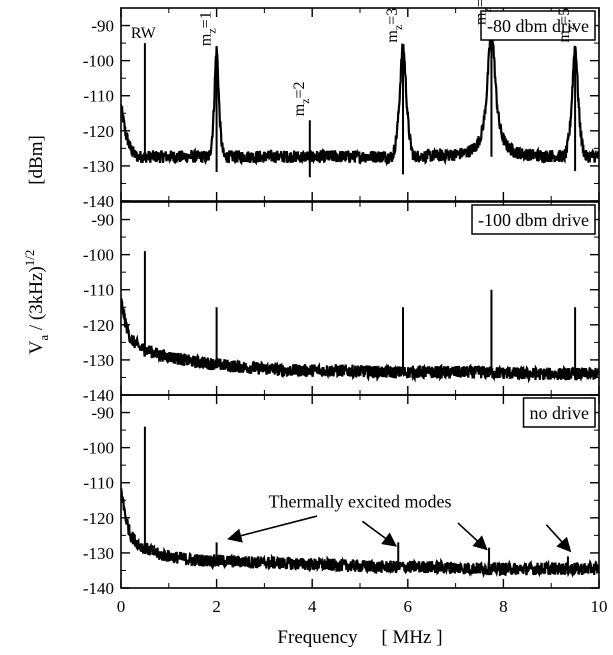 The image size is (613, 655). What do you see at coordinates (29, 258) in the screenshot?
I see `y-axis-label-sup: 1/2` at bounding box center [29, 258].